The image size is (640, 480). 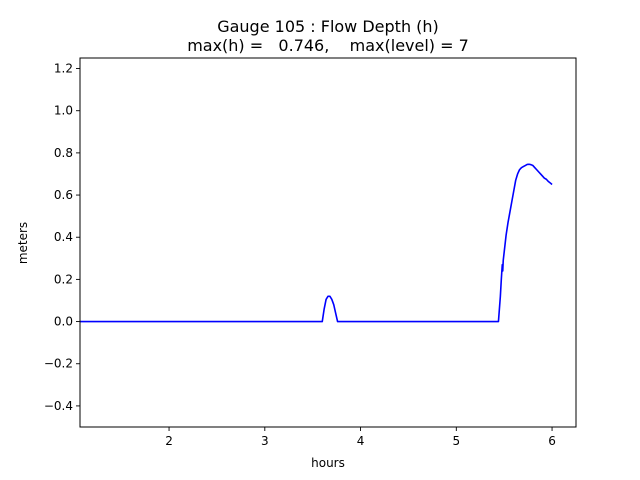 I want to click on x-tick-label: 4, so click(x=361, y=441).